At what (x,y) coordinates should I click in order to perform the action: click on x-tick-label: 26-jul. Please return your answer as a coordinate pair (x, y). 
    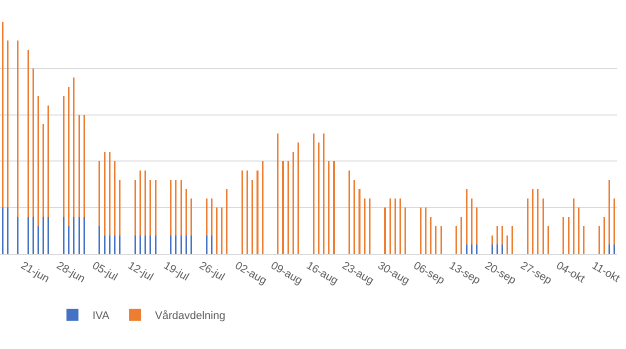
    Looking at the image, I should click on (211, 272).